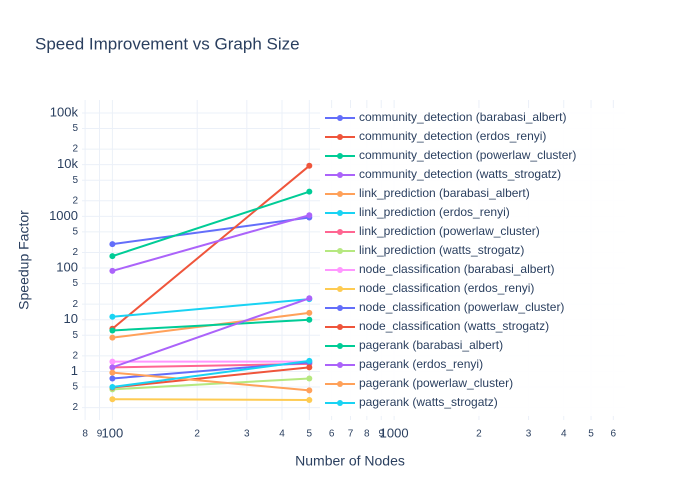  I want to click on legend-label: link_prediction (watts_strogatz), so click(441, 250).